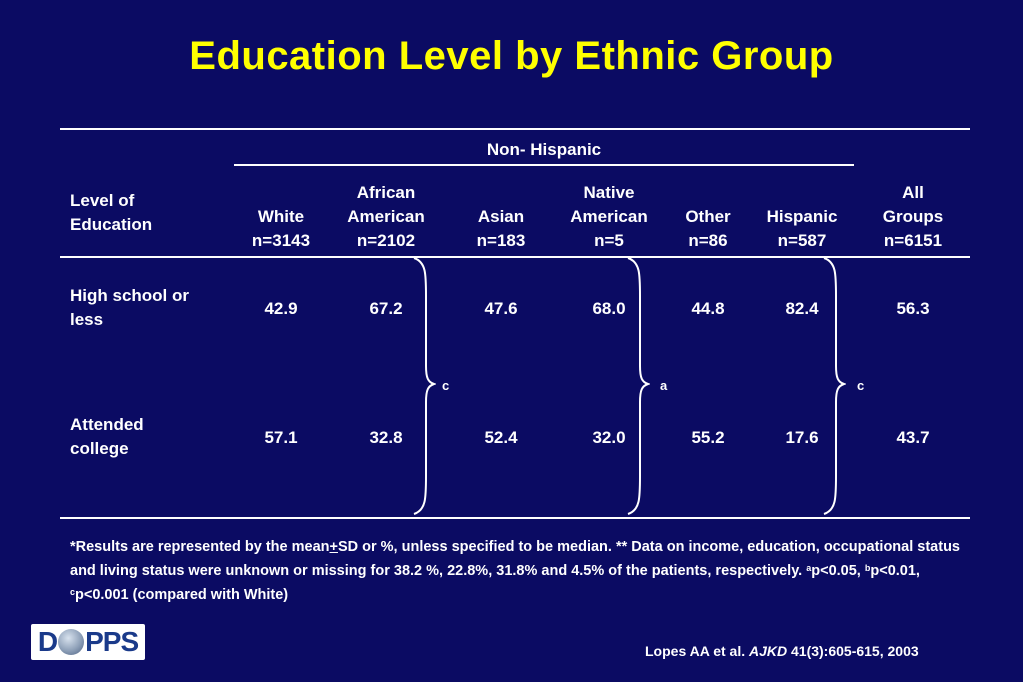  What do you see at coordinates (609, 308) in the screenshot?
I see `table-cell: 68.0` at bounding box center [609, 308].